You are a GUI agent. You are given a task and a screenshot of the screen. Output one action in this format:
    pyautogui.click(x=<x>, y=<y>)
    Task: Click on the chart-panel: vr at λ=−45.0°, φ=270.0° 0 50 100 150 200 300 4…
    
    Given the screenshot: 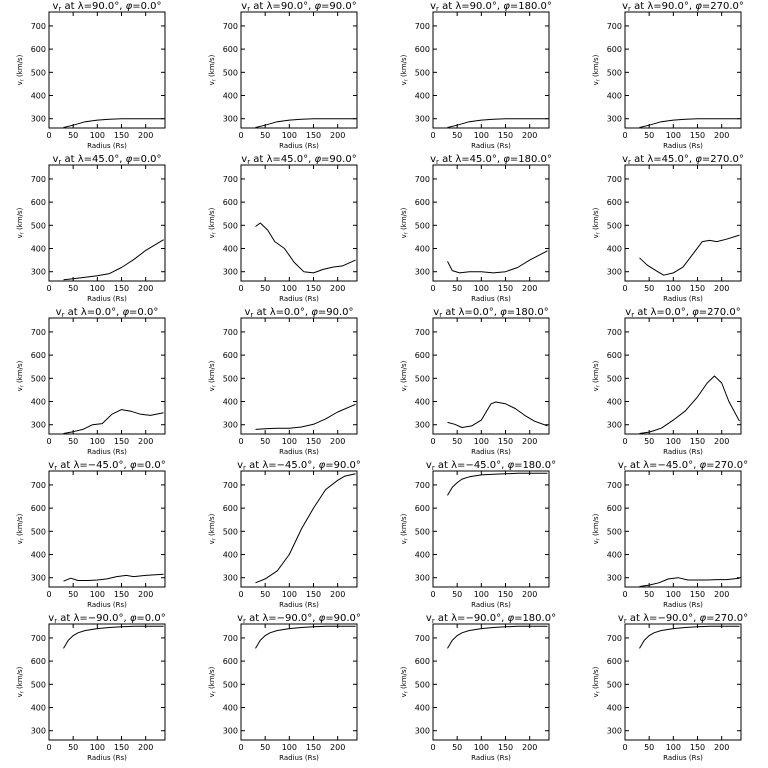 What is the action you would take?
    pyautogui.click(x=670, y=534)
    